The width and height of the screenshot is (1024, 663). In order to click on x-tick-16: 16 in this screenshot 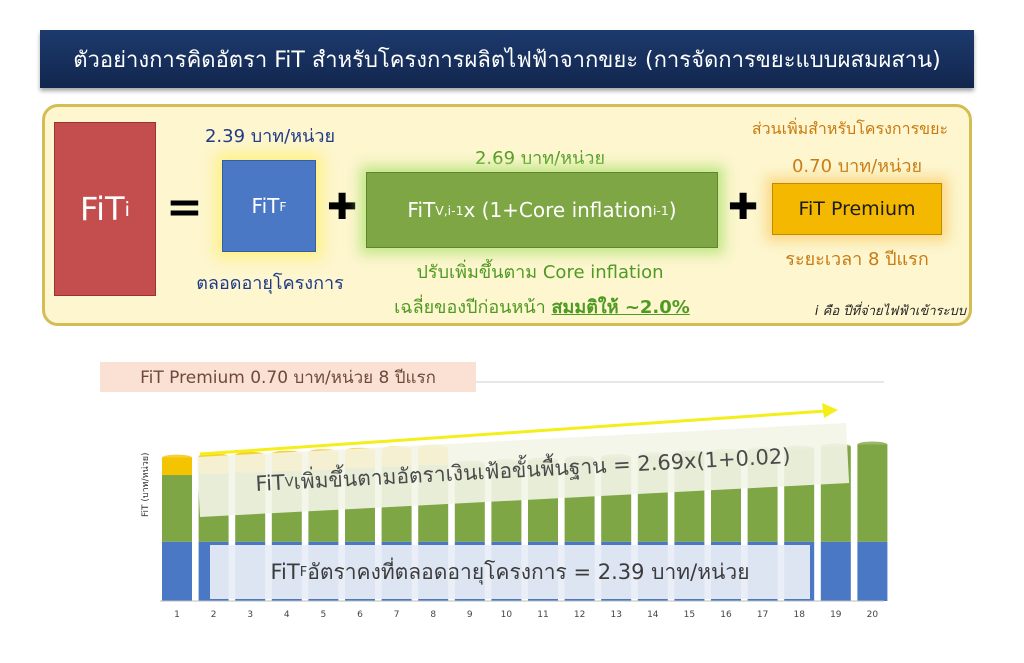, I will do `click(726, 615)`.